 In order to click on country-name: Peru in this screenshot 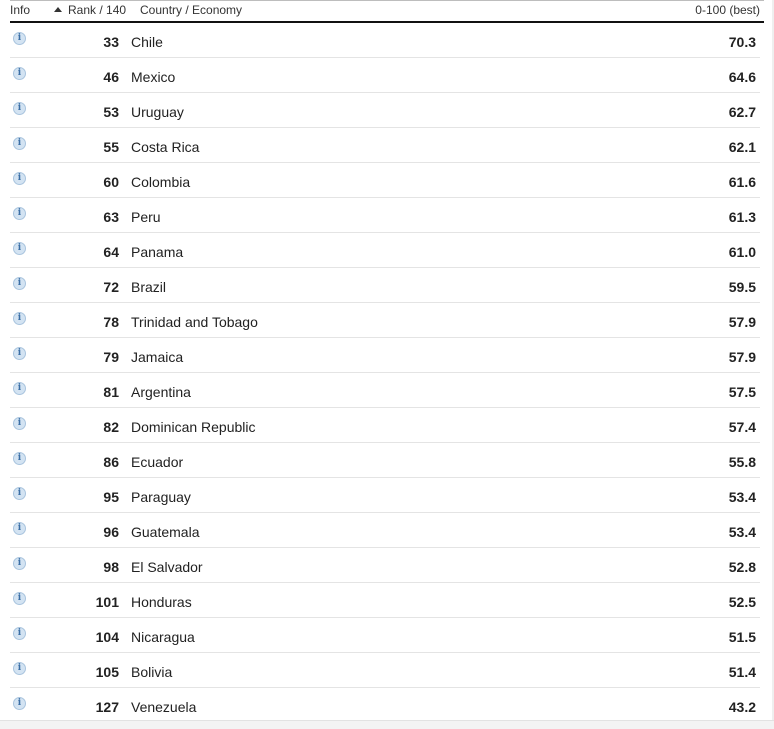, I will do `click(146, 217)`.